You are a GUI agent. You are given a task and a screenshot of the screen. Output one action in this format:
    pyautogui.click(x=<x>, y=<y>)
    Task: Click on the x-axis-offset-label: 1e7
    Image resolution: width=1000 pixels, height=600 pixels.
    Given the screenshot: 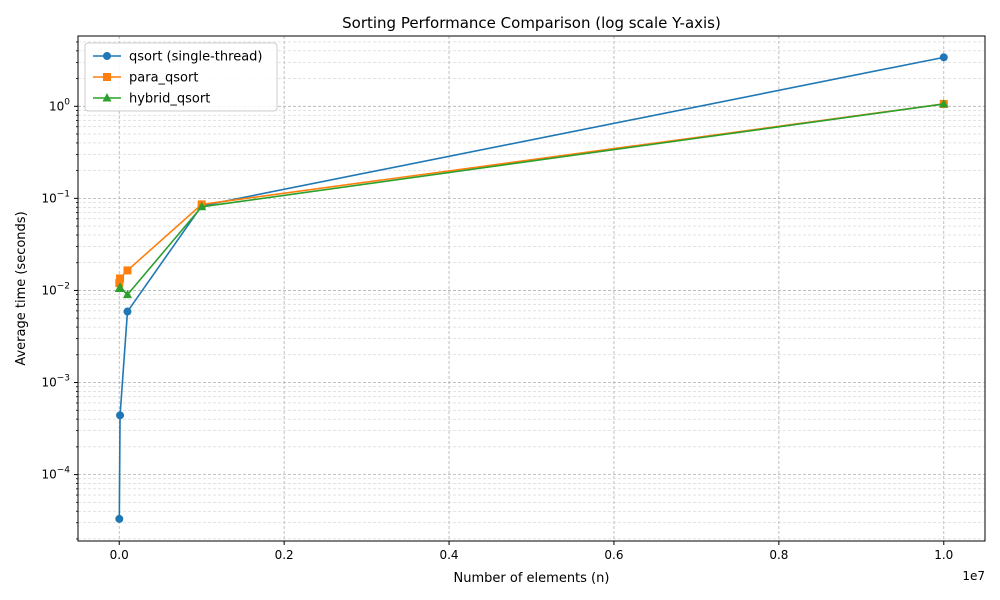 What is the action you would take?
    pyautogui.click(x=973, y=576)
    